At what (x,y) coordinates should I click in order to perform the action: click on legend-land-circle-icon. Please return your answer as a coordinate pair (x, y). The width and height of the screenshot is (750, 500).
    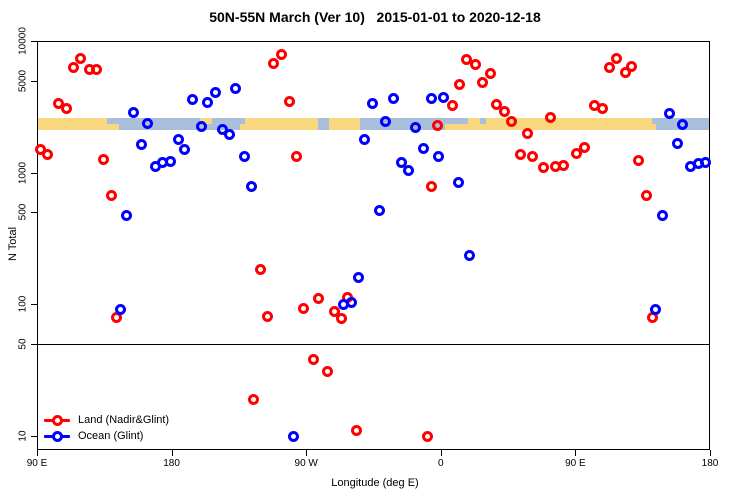
    Looking at the image, I should click on (57, 420).